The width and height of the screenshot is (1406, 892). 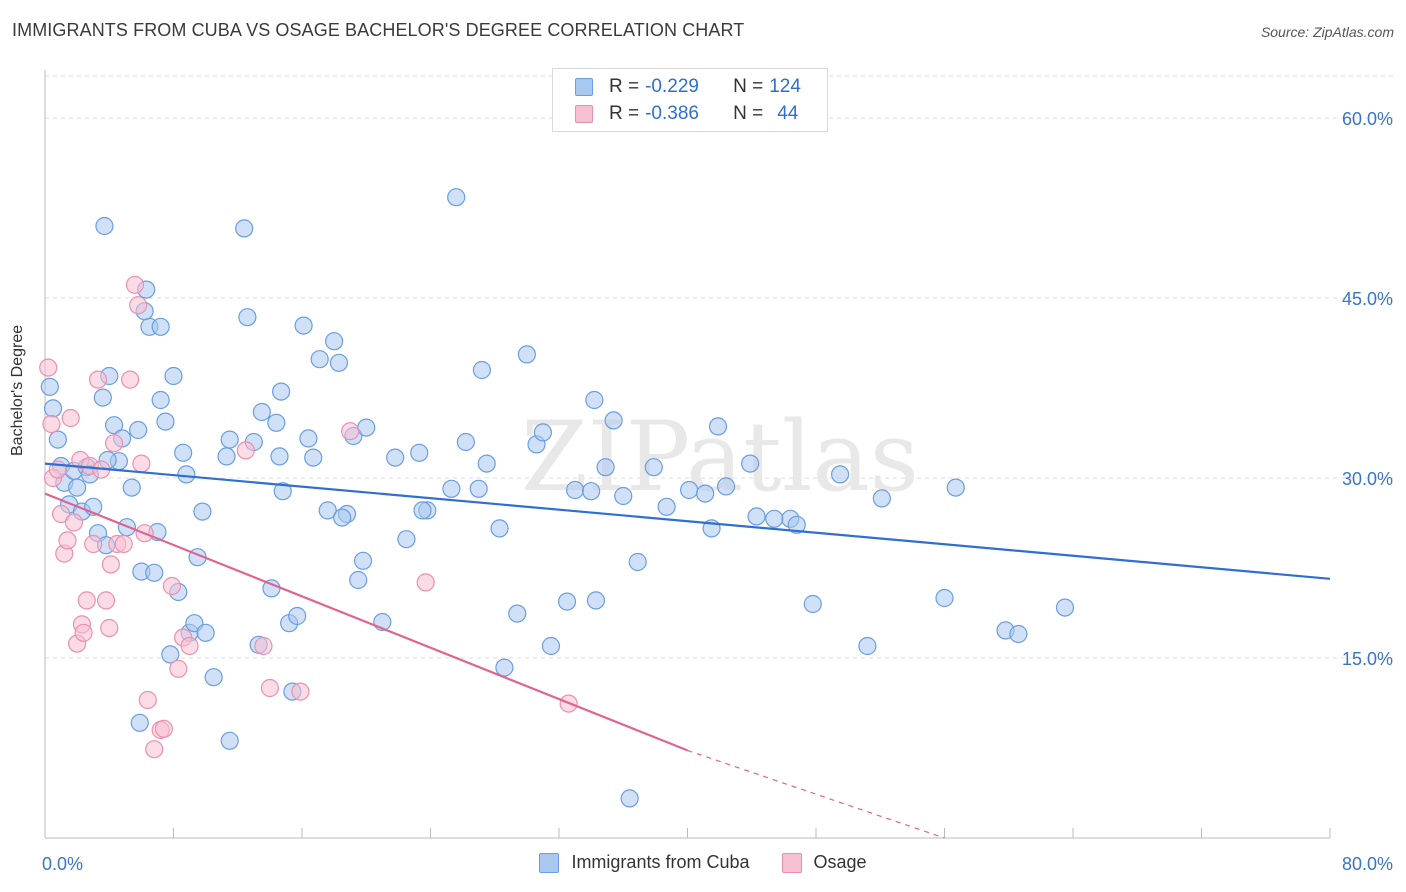 I want to click on legend-r-label: R =, so click(x=624, y=113).